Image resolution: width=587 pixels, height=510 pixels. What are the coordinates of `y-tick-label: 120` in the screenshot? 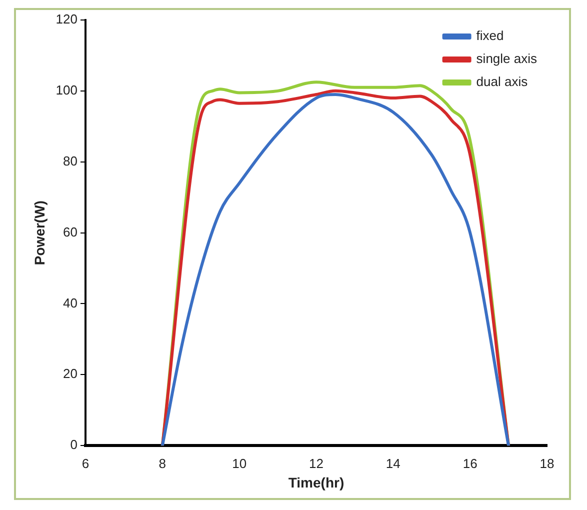 It's located at (67, 19).